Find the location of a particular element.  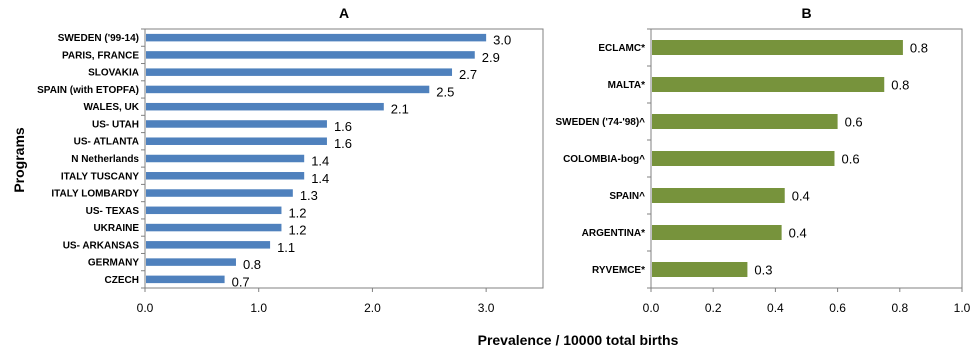

panel-b-category-label: ECLAMC* is located at coordinates (621, 48).